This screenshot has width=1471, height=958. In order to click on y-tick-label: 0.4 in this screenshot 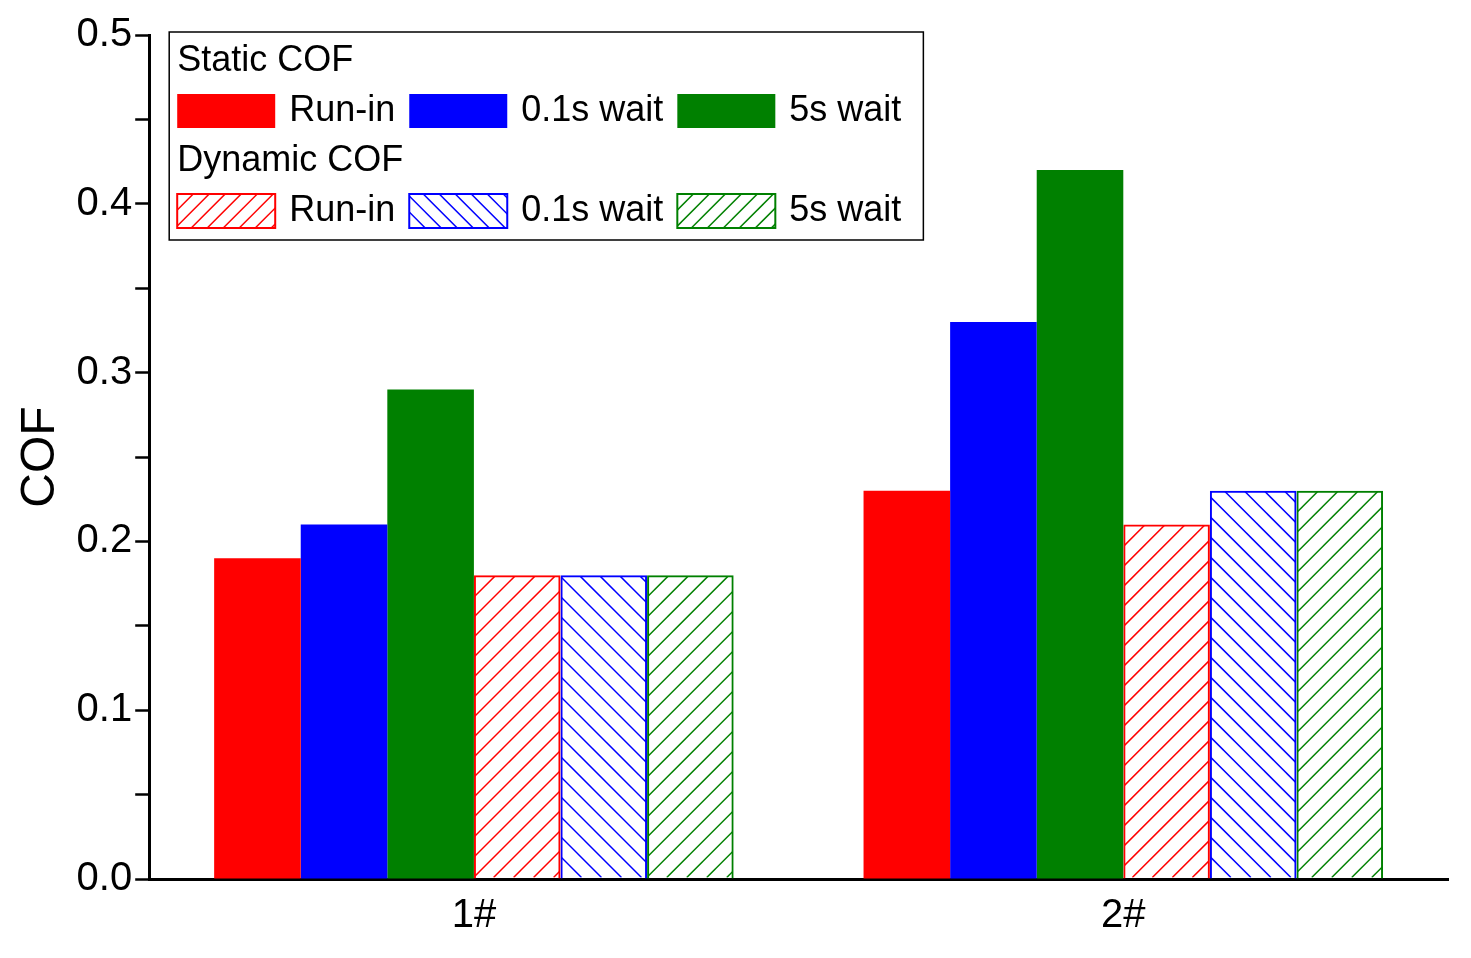, I will do `click(104, 200)`.